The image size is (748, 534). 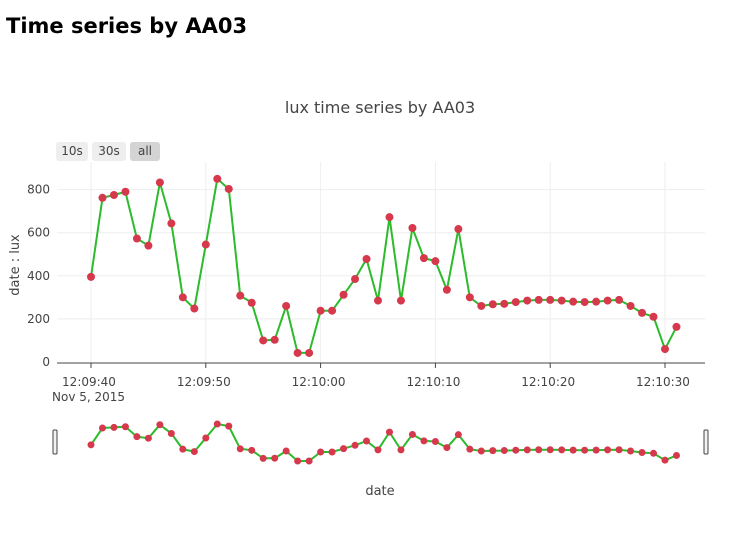 I want to click on x-axis-title: date, so click(x=379, y=491).